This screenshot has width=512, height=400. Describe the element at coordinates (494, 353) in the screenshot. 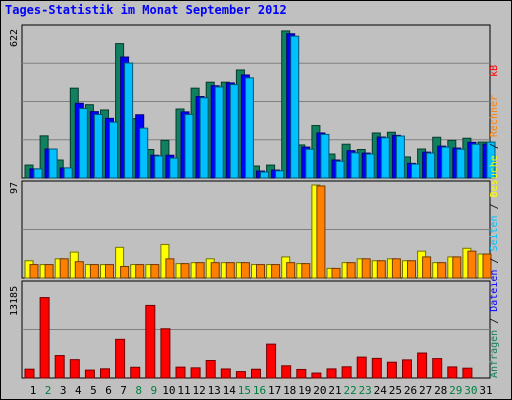

I see `legend-item-anfragen: Anfragen` at that location.